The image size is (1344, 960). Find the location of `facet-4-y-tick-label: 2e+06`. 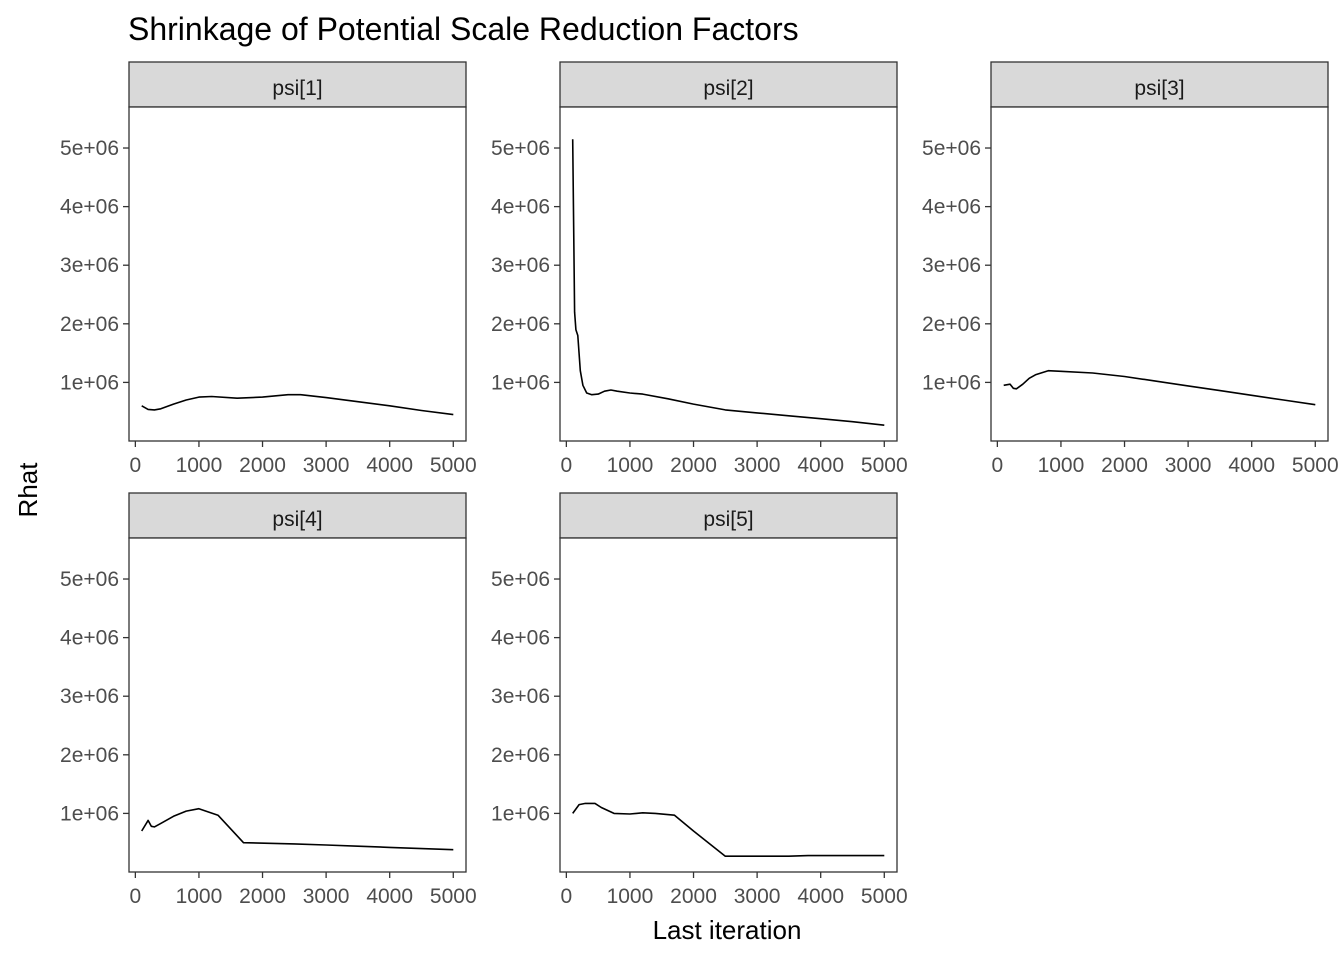

facet-4-y-tick-label: 2e+06 is located at coordinates (89, 755).